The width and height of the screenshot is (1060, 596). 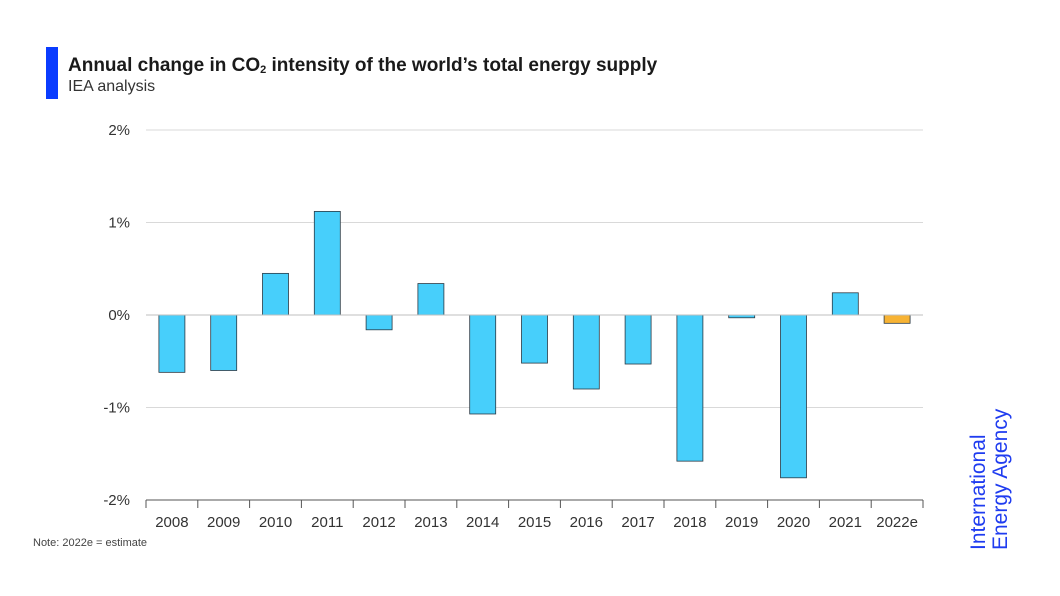 I want to click on y-tick-label: 2%, so click(x=119, y=130).